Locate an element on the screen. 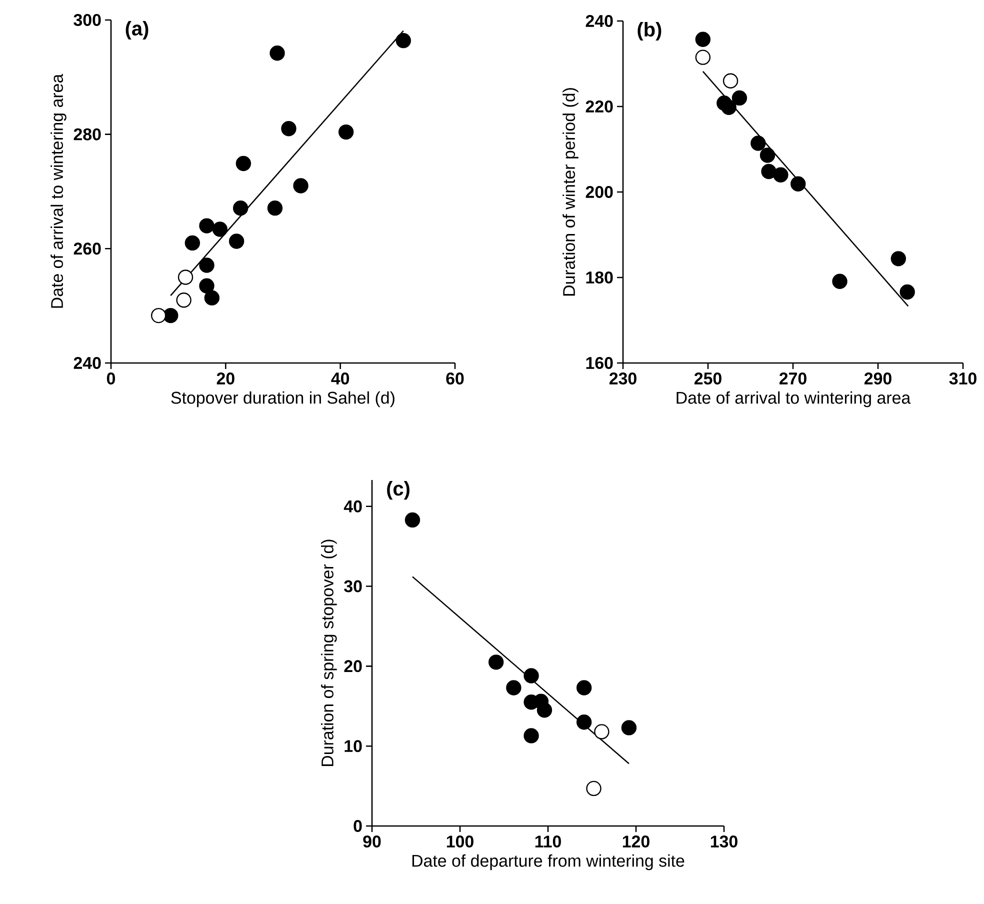  x-axis-title: Date of arrival to wintering area is located at coordinates (793, 399).